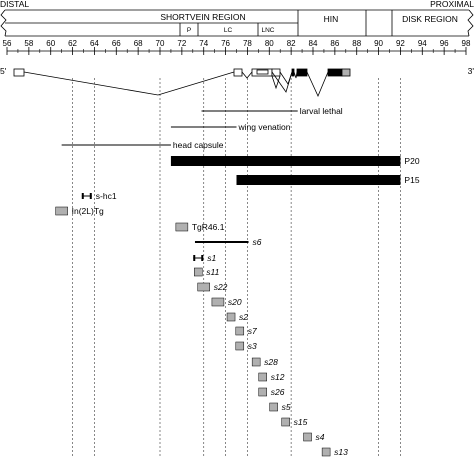  What do you see at coordinates (466, 43) in the screenshot?
I see `scale-tick-label: 98` at bounding box center [466, 43].